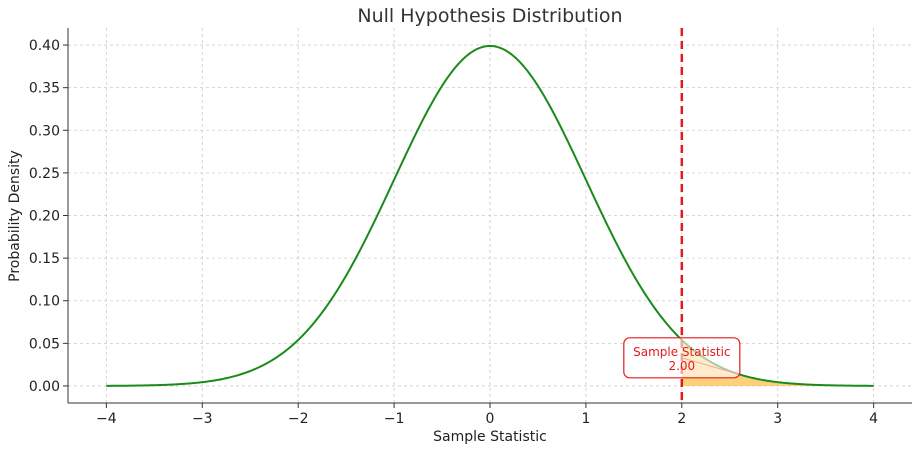 The image size is (915, 451). What do you see at coordinates (489, 16) in the screenshot?
I see `chart-title: Null Hypothesis Distribution` at bounding box center [489, 16].